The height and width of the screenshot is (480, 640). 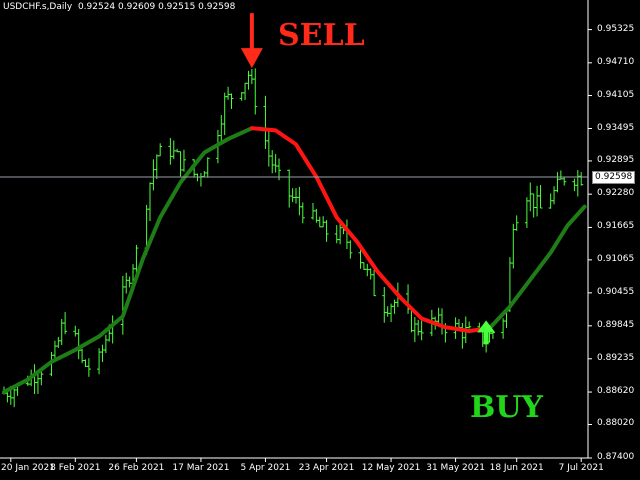 I want to click on date-label: 5 Apr 2021, so click(x=265, y=468).